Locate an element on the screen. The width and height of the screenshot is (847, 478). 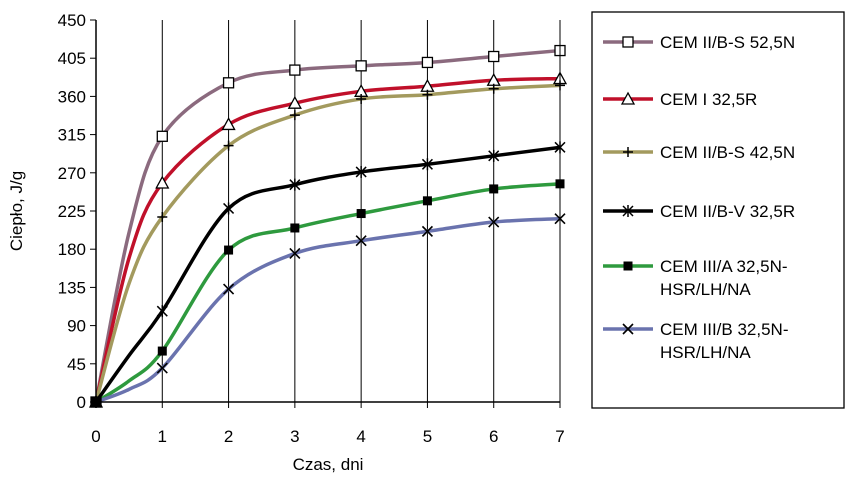
x-tick-label: 0 is located at coordinates (95, 436).